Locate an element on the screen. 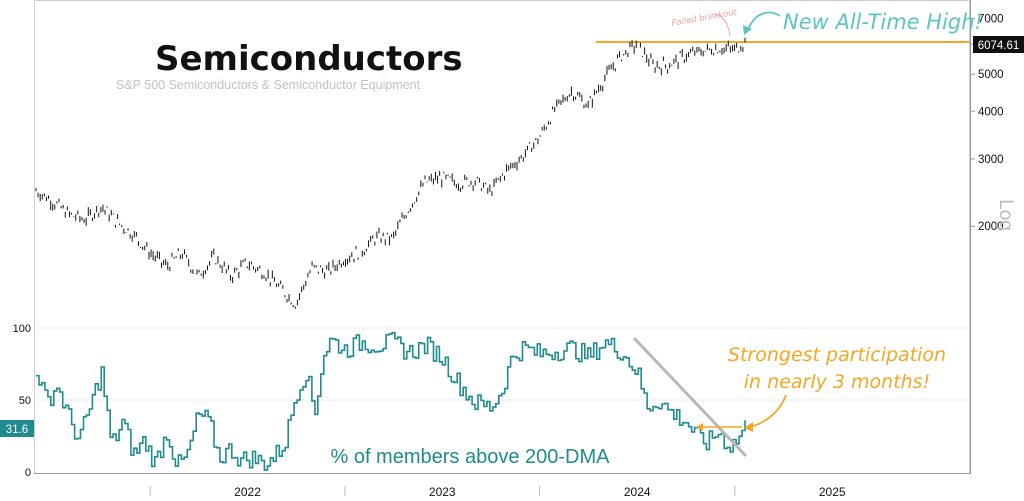 Image resolution: width=1024 pixels, height=501 pixels. ath-annotation-arrowhead is located at coordinates (747, 30).